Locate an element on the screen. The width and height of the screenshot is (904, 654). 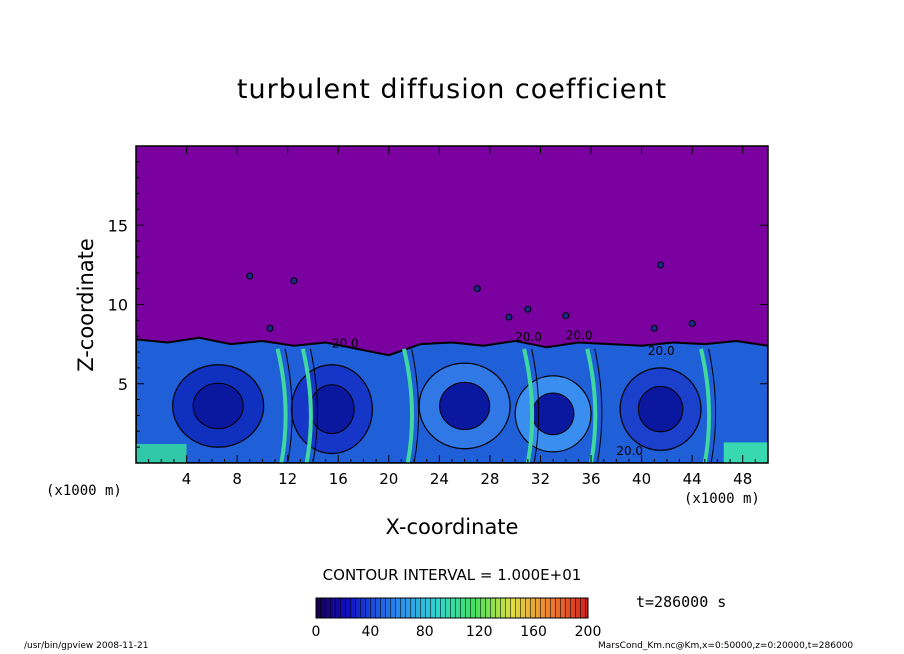
y-tick-label: 10 is located at coordinates (118, 305).